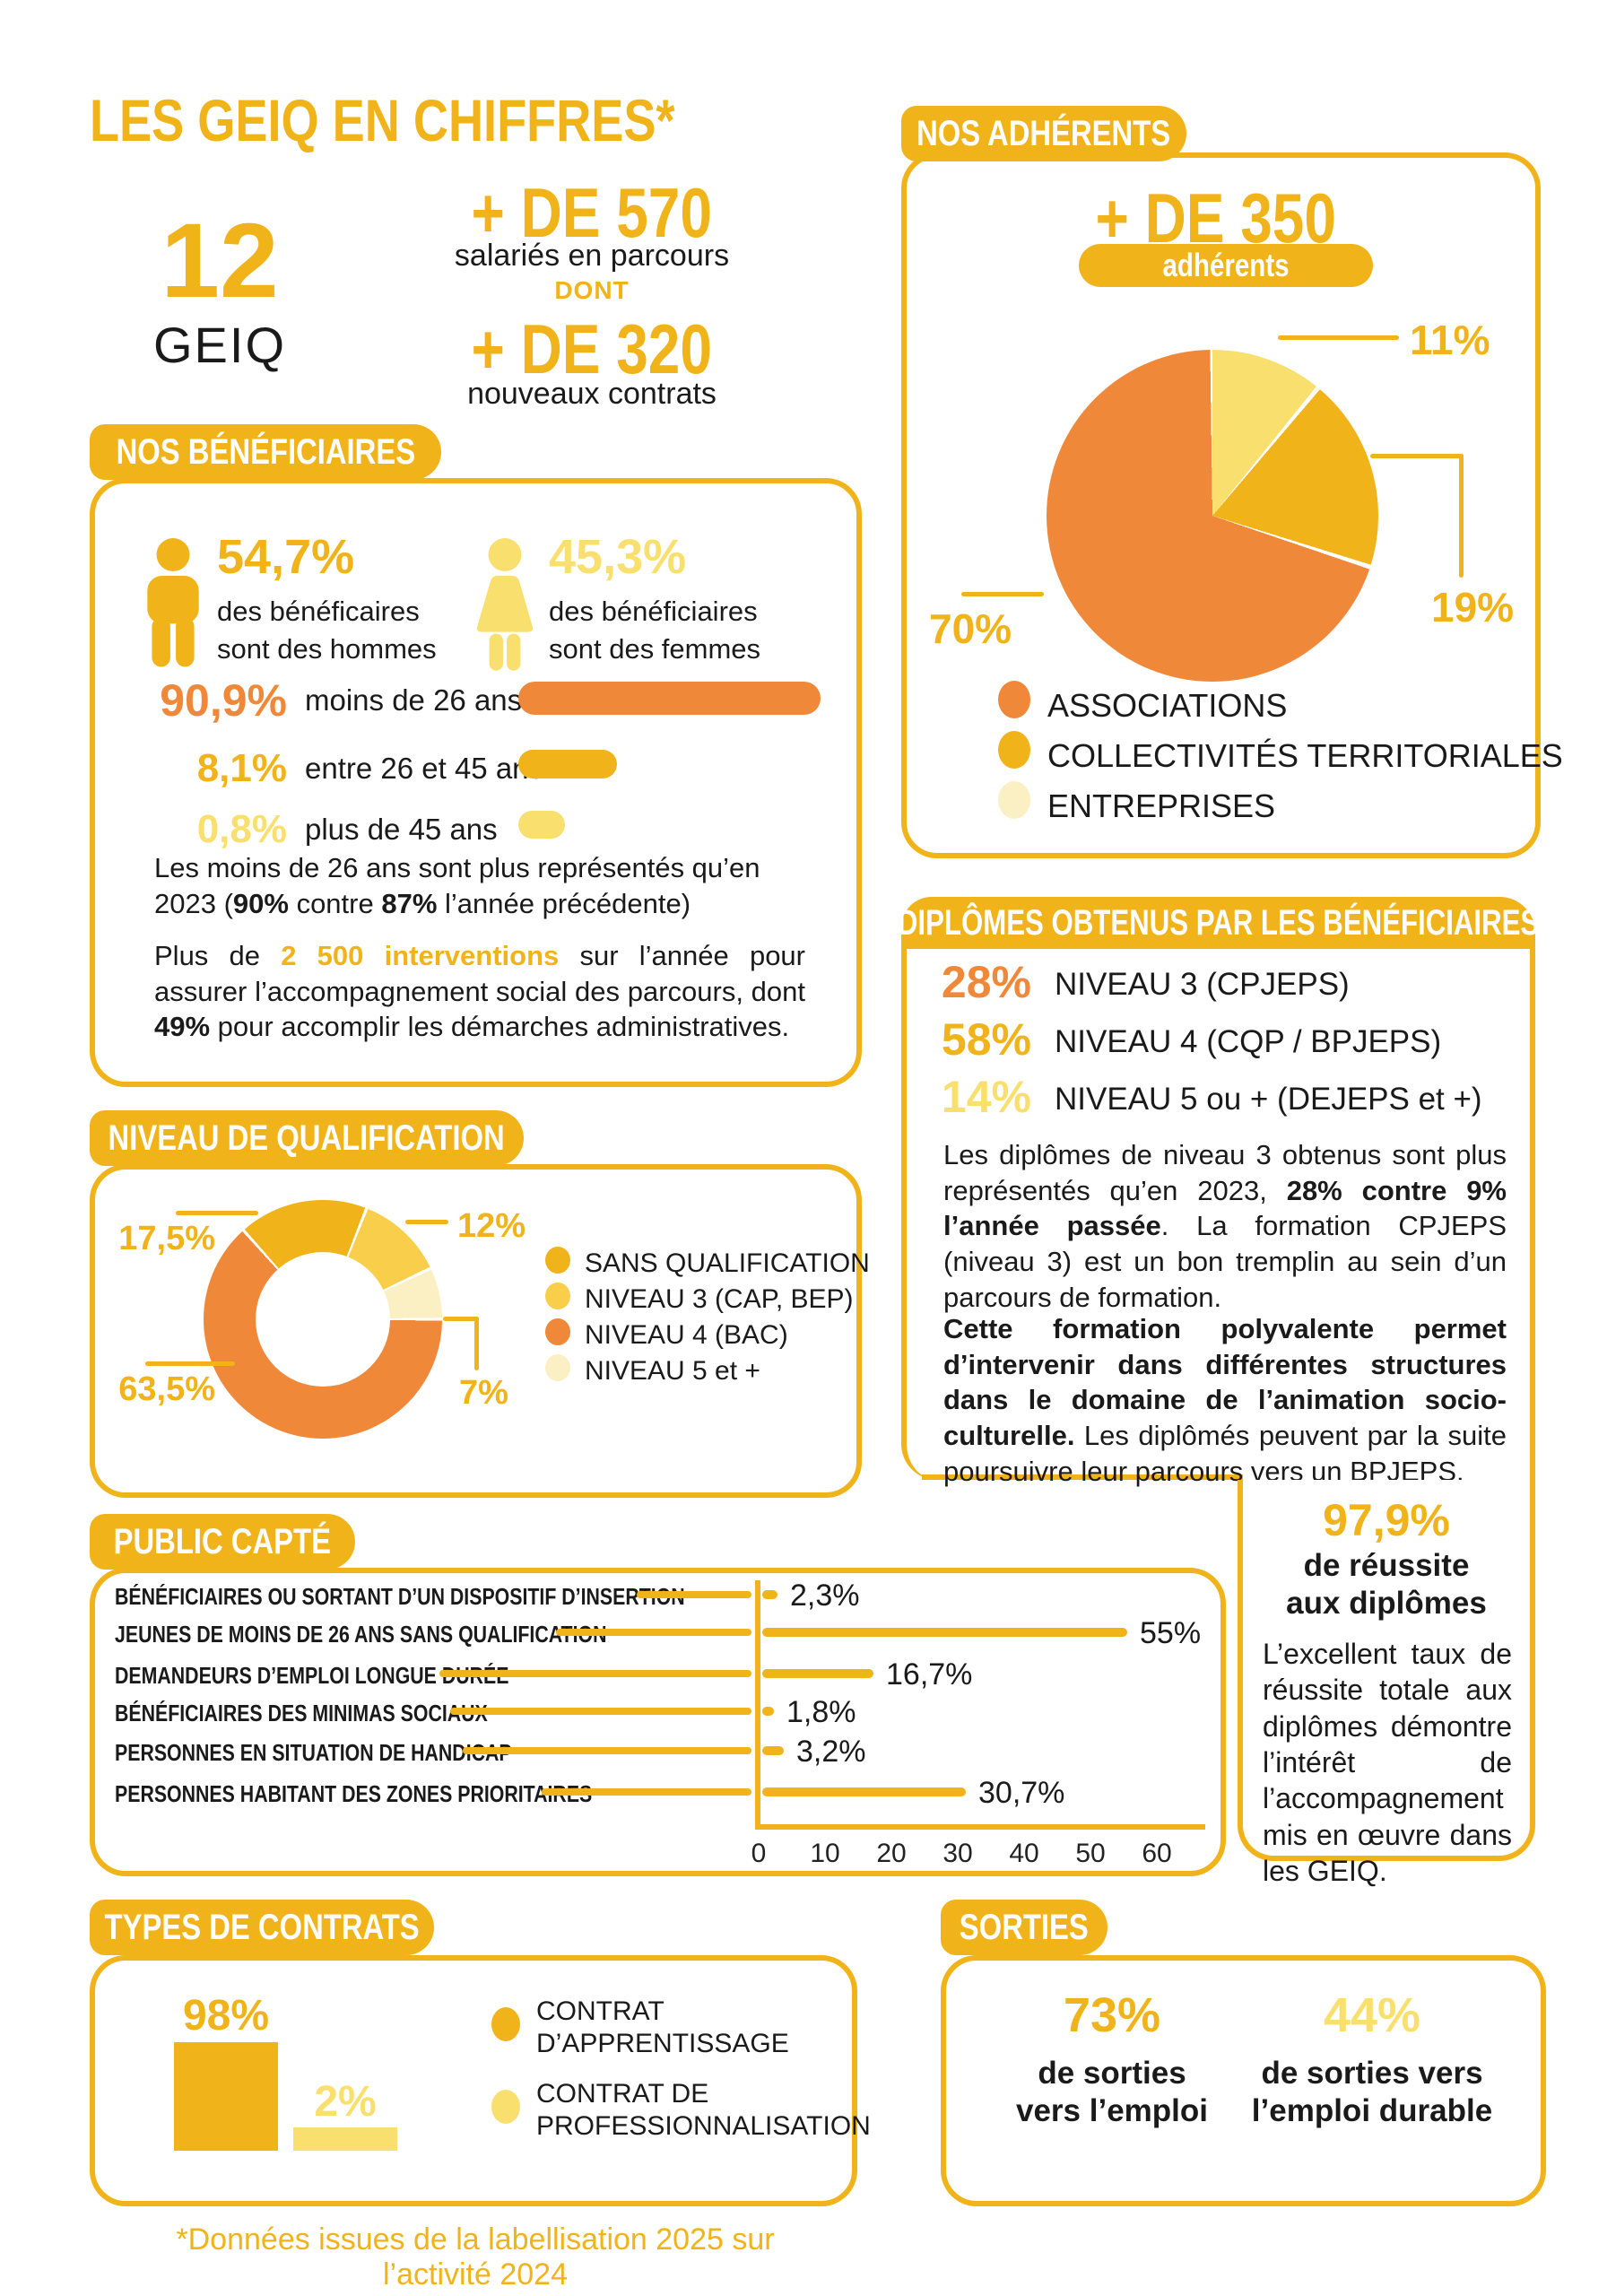 This screenshot has height=2296, width=1607. Describe the element at coordinates (1014, 750) in the screenshot. I see `legend-dot-collectivites` at that location.